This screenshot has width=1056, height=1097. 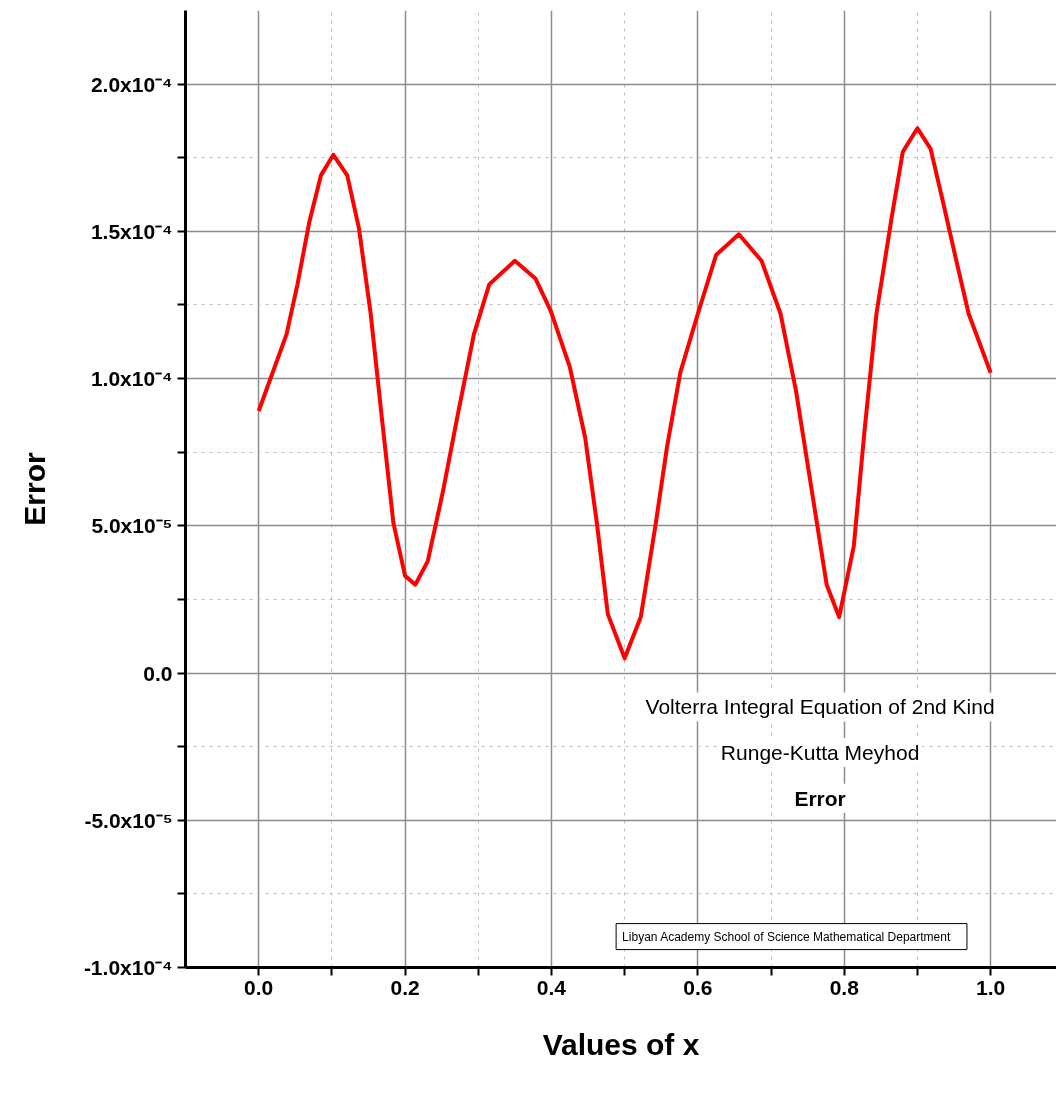 What do you see at coordinates (844, 987) in the screenshot?
I see `x-tick-label: 0.8` at bounding box center [844, 987].